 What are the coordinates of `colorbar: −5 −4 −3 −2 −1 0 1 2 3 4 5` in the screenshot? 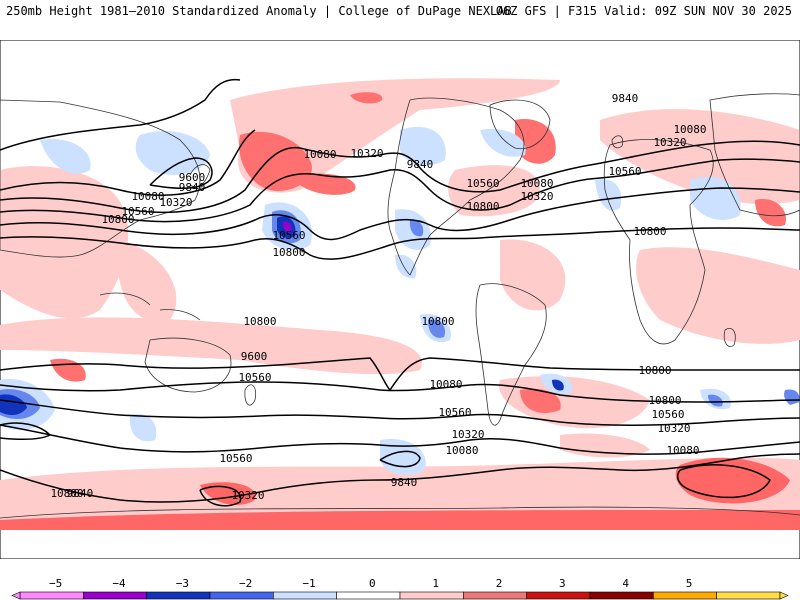 It's located at (400, 588).